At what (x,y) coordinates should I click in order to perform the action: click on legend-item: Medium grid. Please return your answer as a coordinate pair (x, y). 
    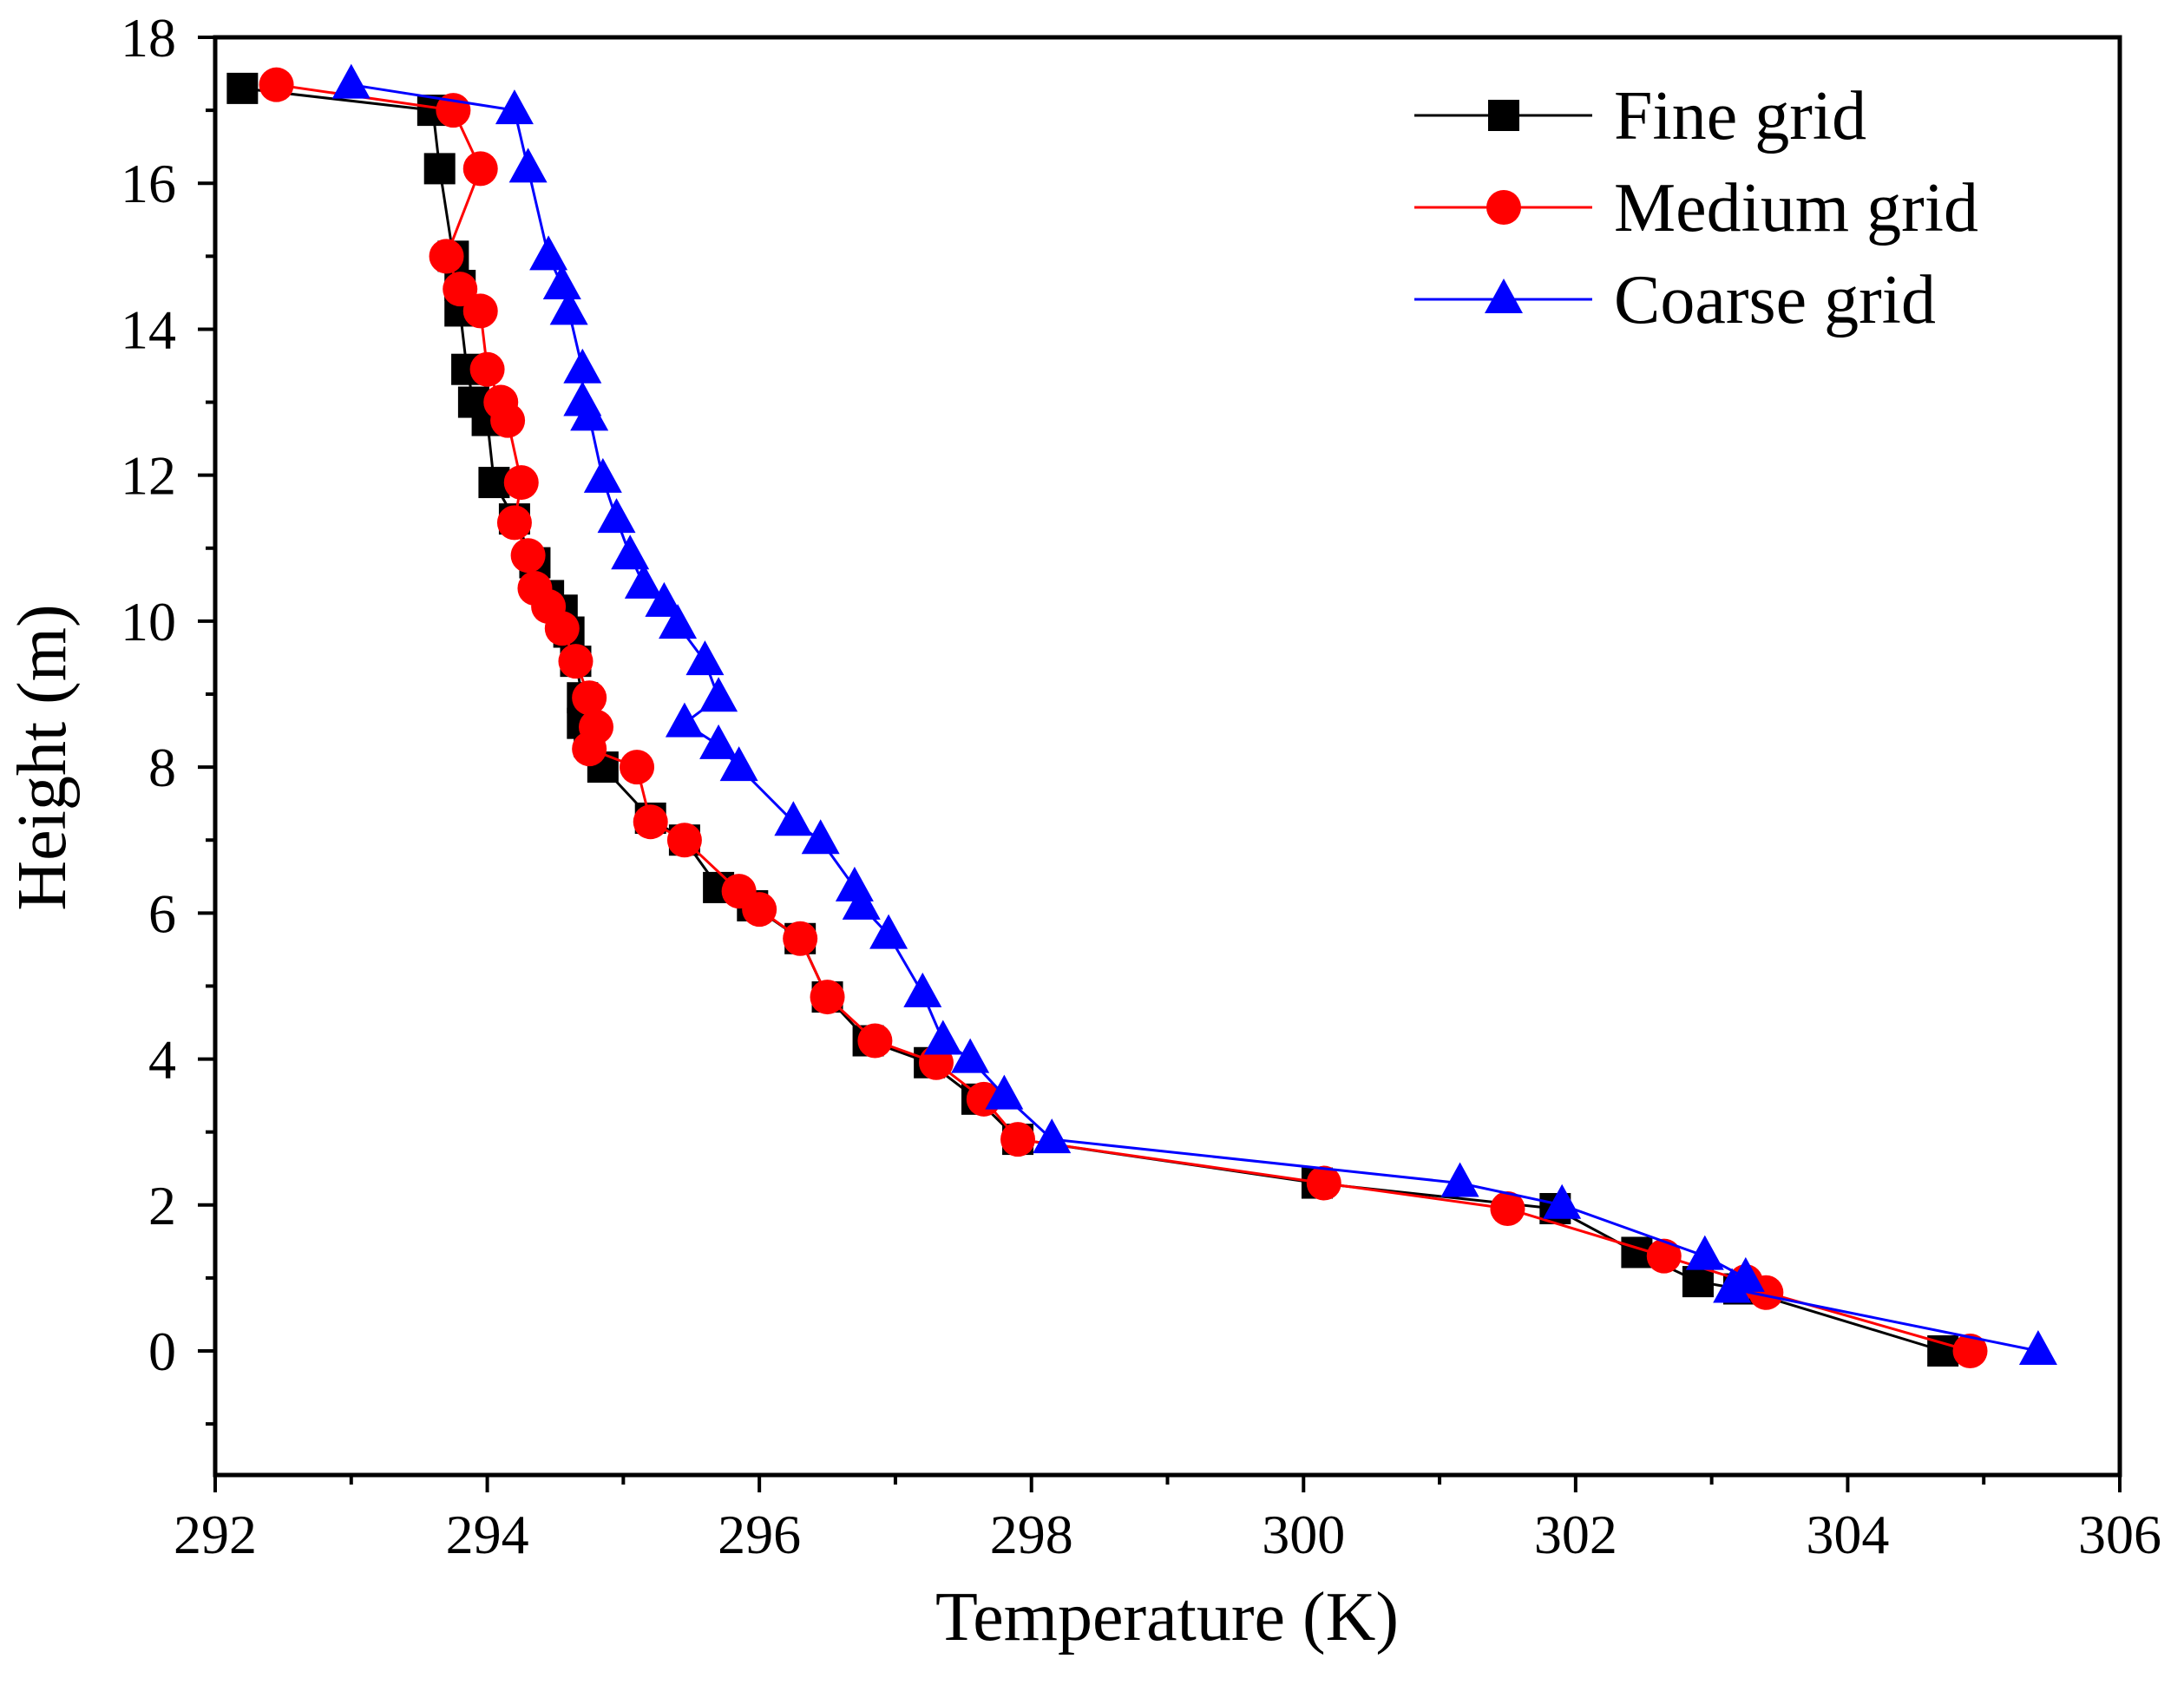
    Looking at the image, I should click on (1696, 208).